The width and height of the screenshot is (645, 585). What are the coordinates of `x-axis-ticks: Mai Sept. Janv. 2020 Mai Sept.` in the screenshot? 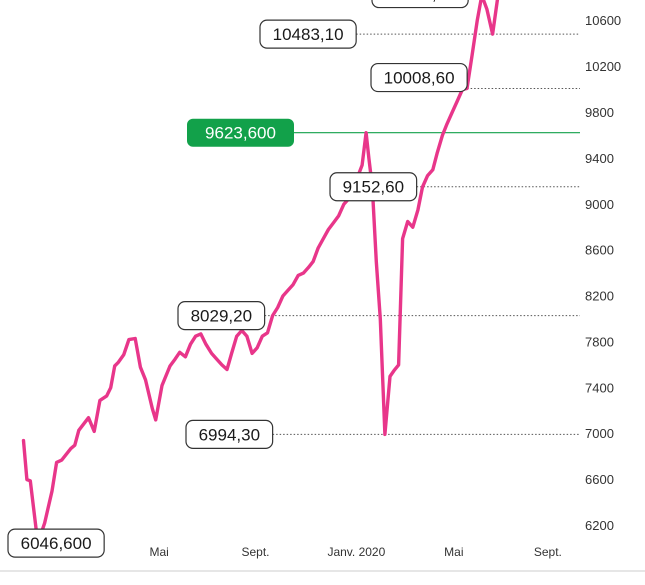 It's located at (355, 552).